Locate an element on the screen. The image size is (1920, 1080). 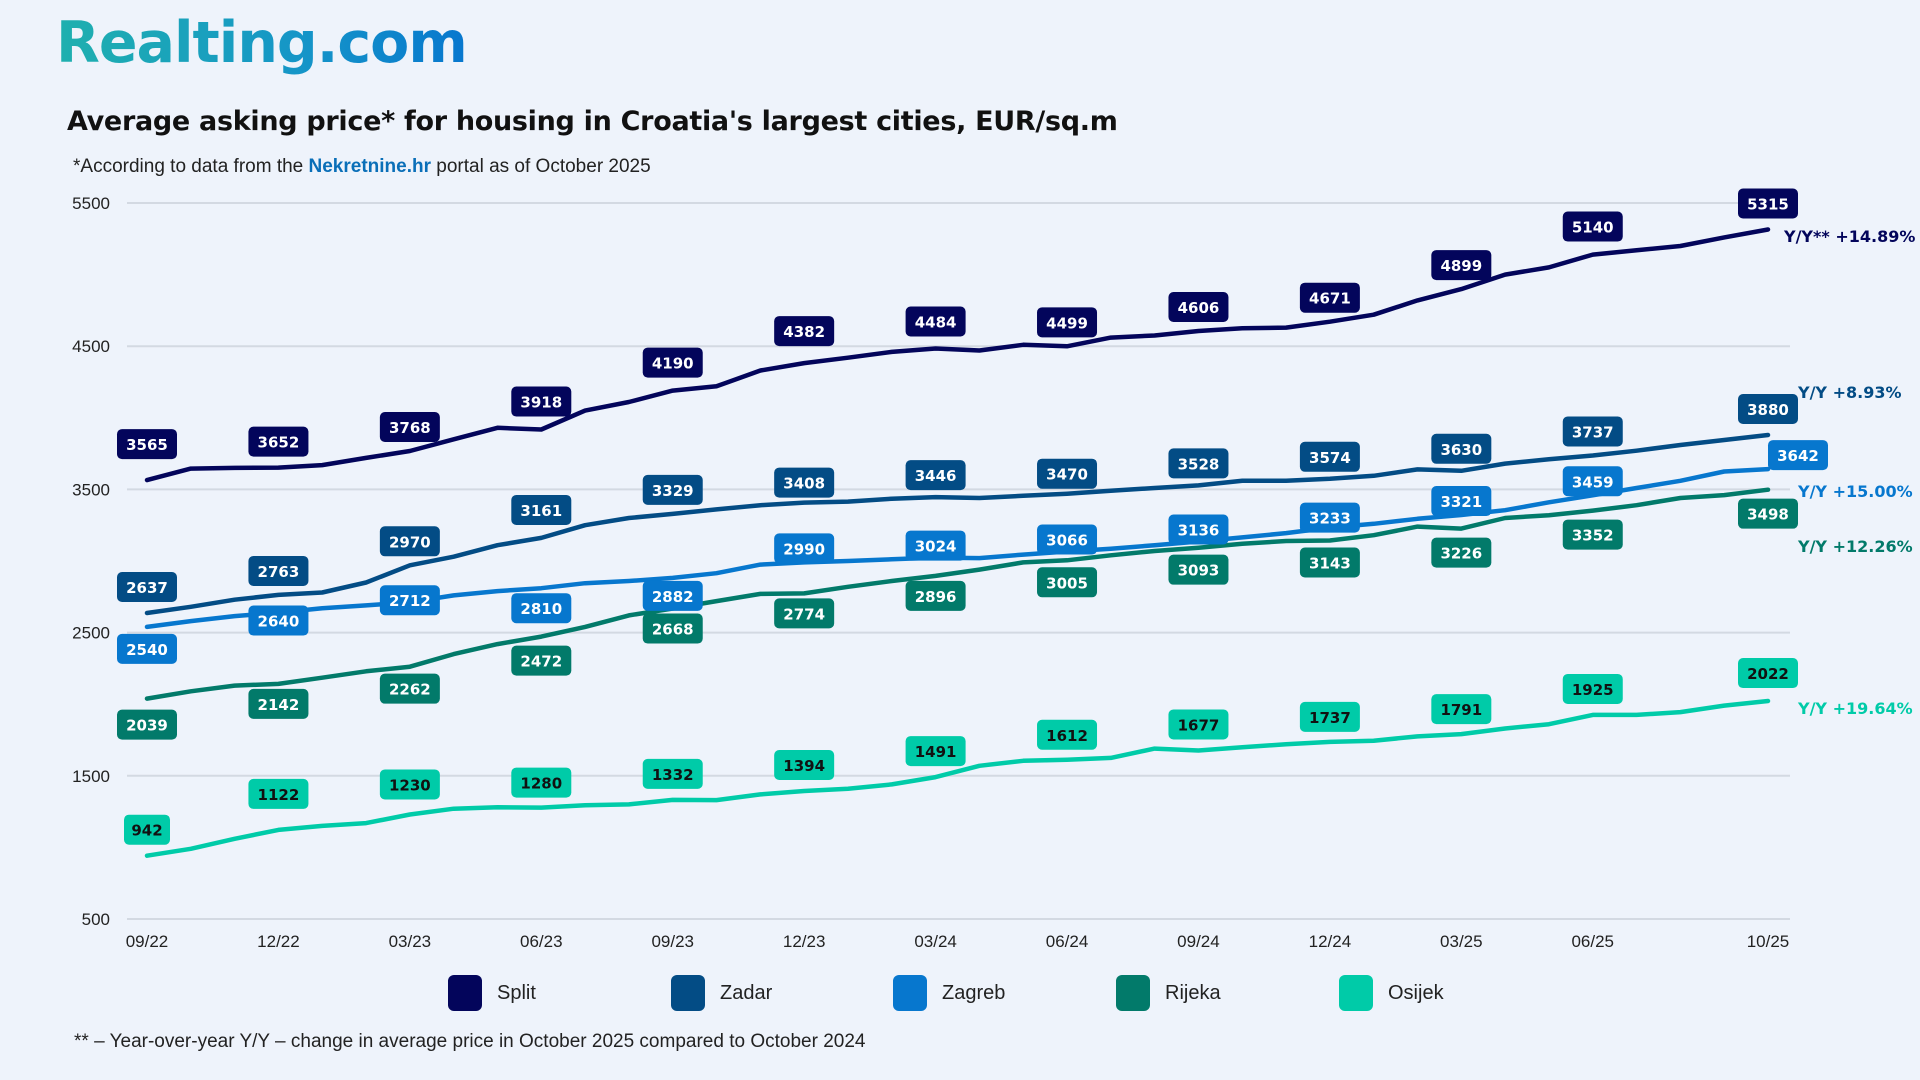
yoy-label-osijek: Y/Y +19.64% is located at coordinates (1855, 708).